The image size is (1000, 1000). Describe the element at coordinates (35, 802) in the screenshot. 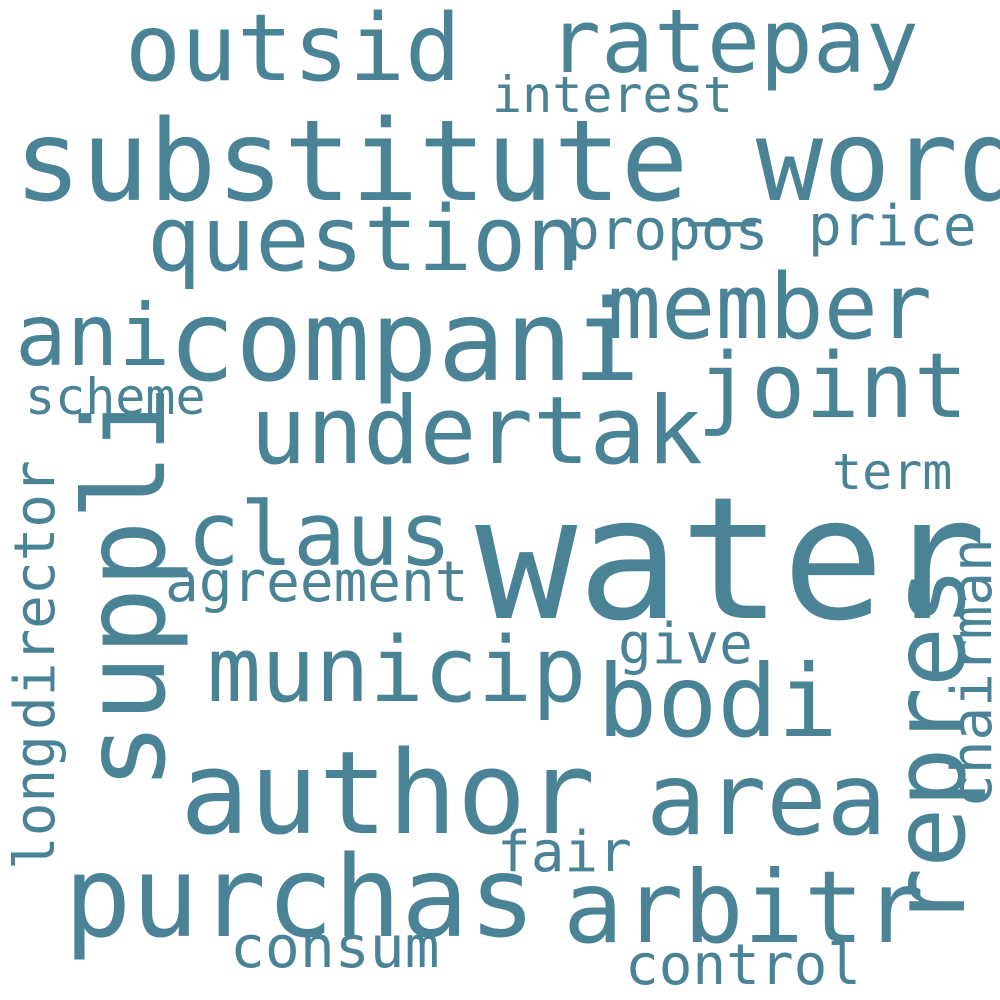

I see `word-long: long` at that location.